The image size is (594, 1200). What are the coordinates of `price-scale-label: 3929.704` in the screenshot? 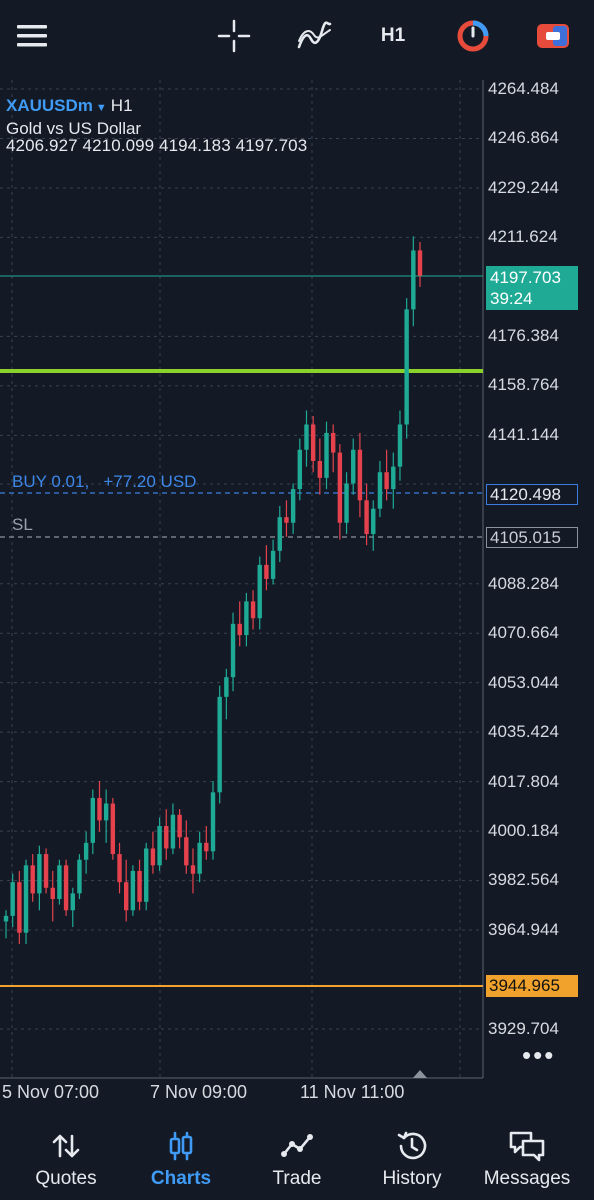 It's located at (523, 1028).